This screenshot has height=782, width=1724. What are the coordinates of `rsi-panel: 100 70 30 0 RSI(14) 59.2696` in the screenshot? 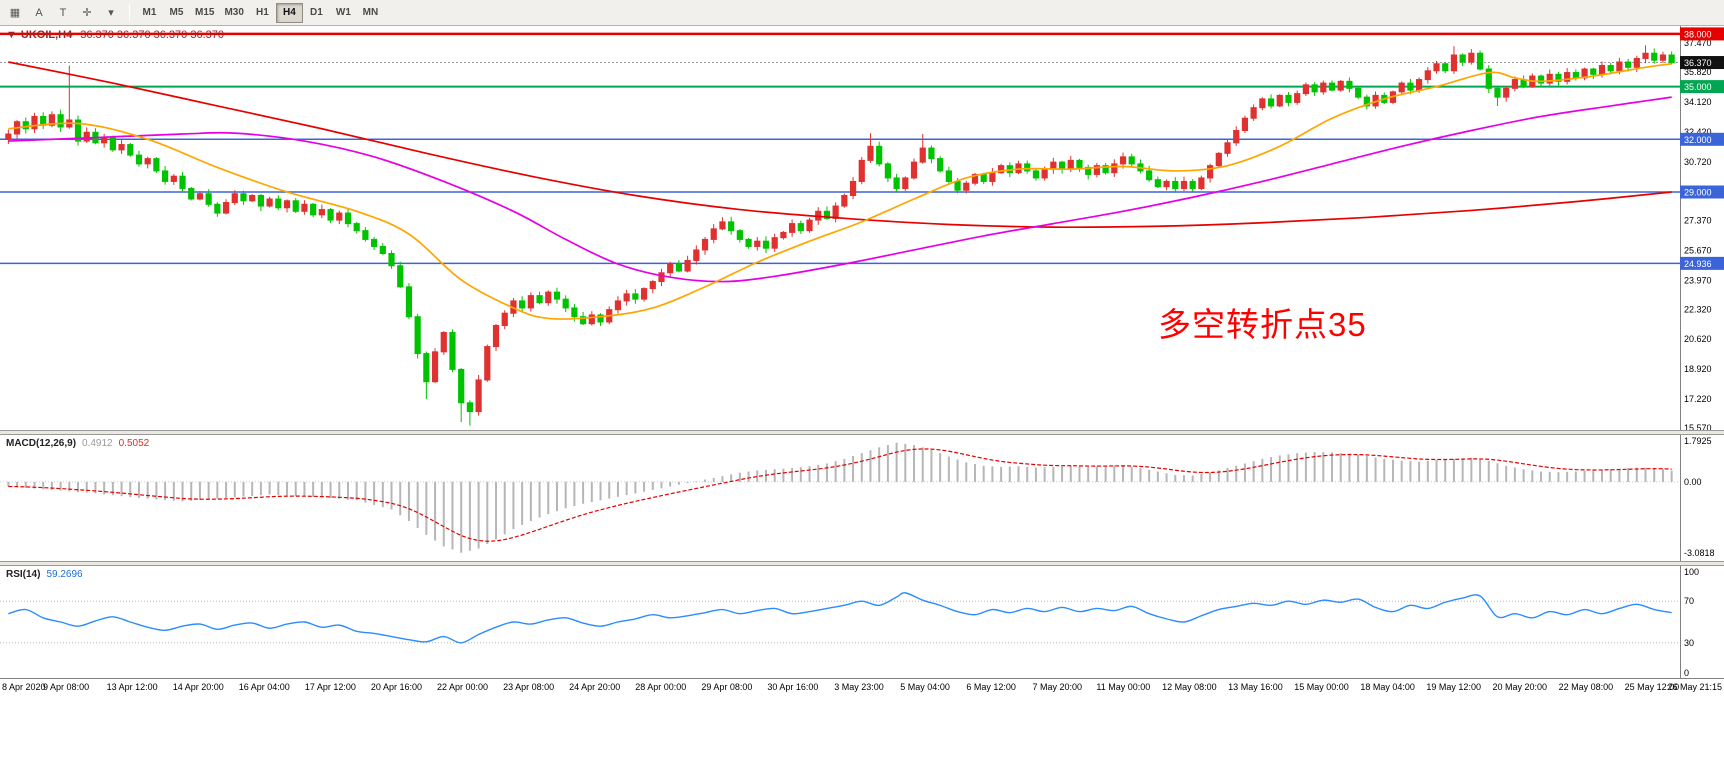 It's located at (862, 622).